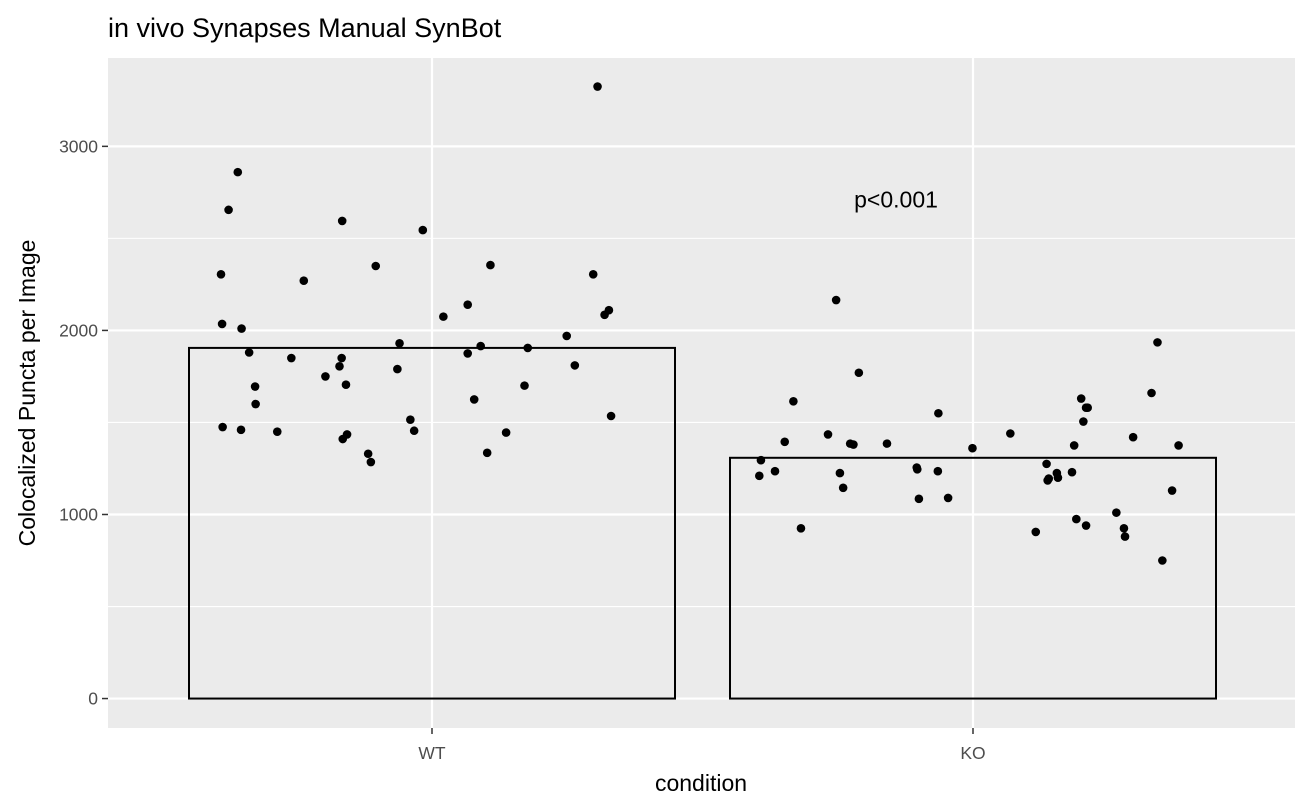 The image size is (1312, 811). I want to click on x-axis: WT KO, so click(702, 745).